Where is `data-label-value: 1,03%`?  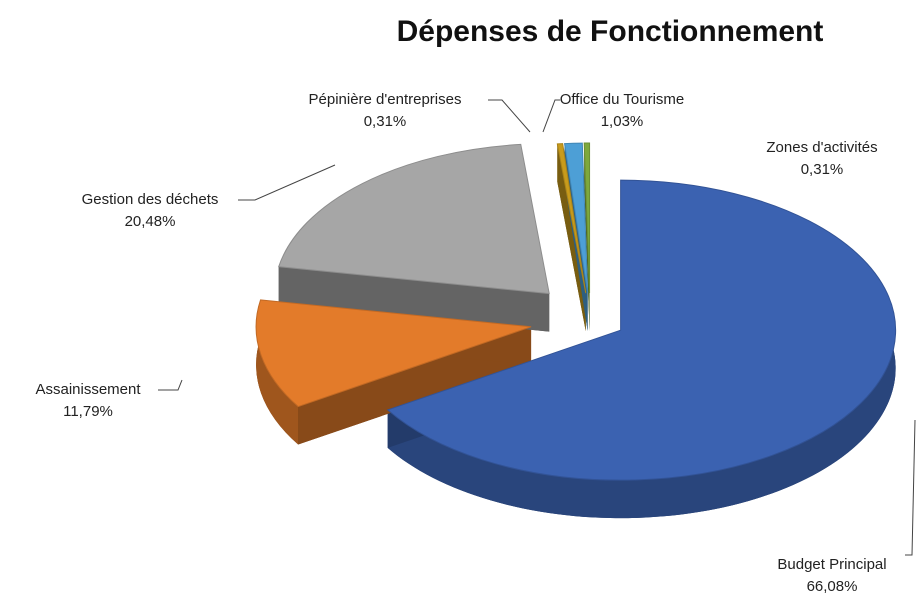 data-label-value: 1,03% is located at coordinates (622, 121).